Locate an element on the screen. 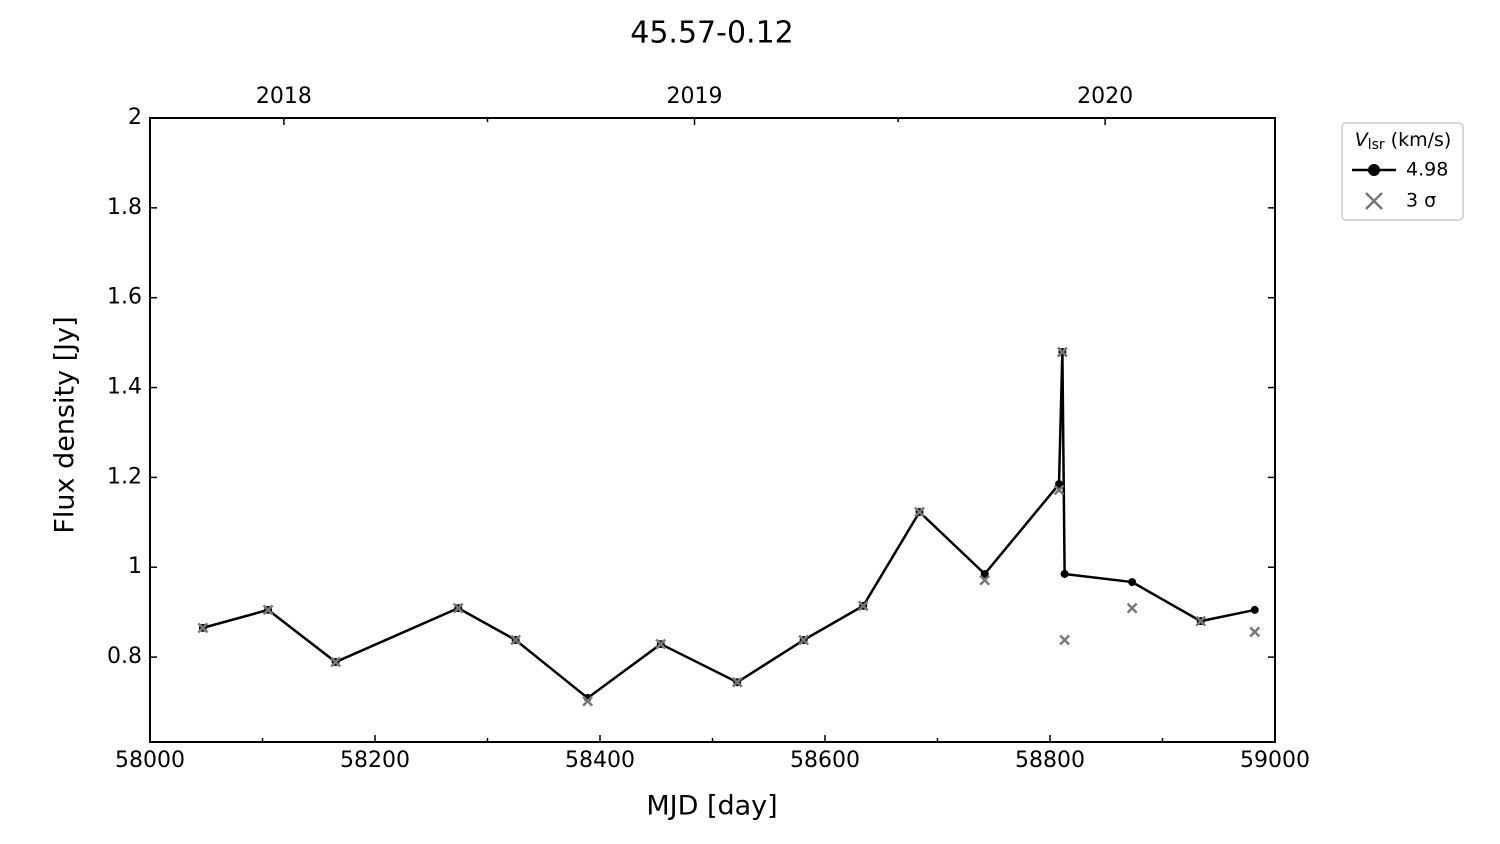 This screenshot has width=1500, height=844. x-tick-label: 58200 is located at coordinates (375, 760).